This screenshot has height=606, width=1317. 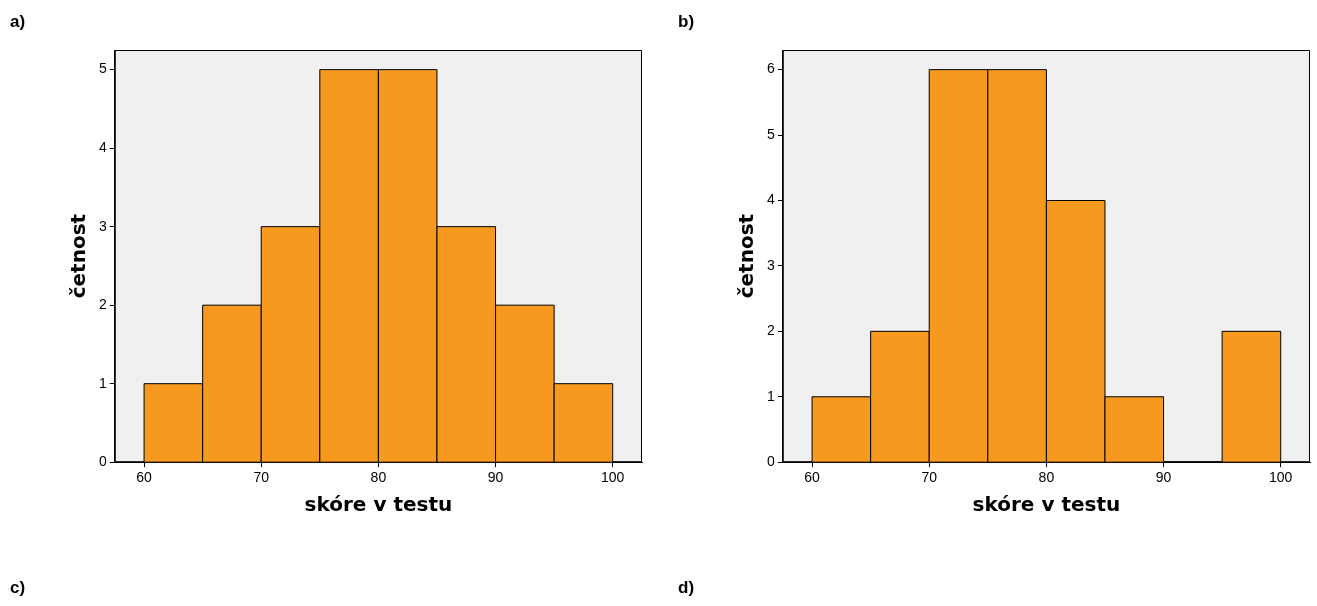 I want to click on chart-title: a), so click(x=18, y=22).